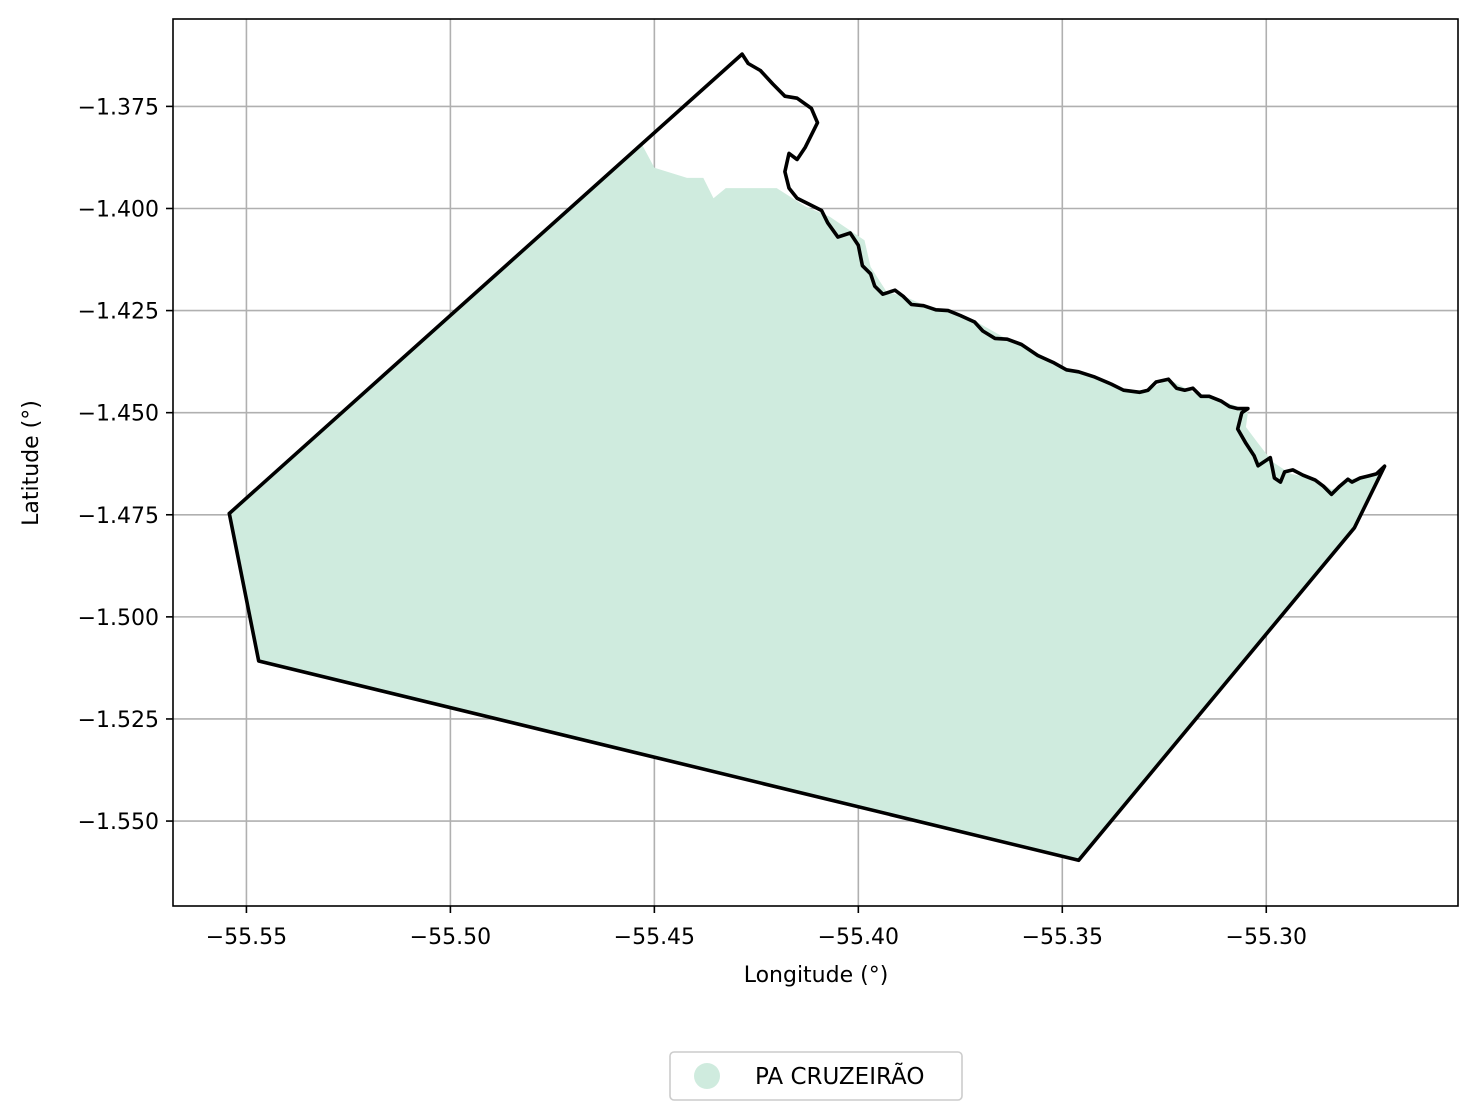 The width and height of the screenshot is (1477, 1119). Describe the element at coordinates (707, 1076) in the screenshot. I see `legend-marker` at that location.